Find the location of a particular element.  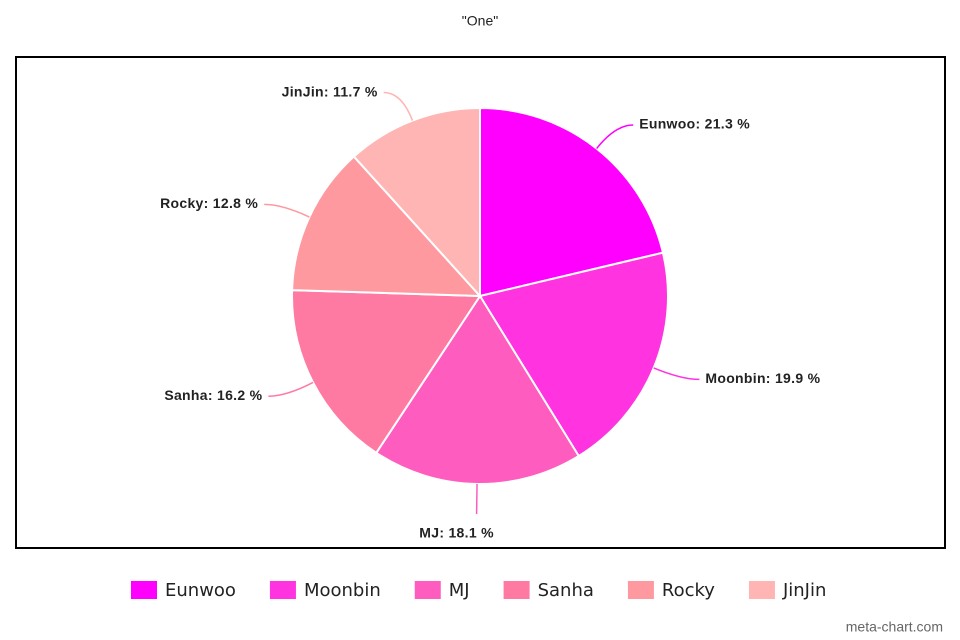

legend-label: Eunwoo is located at coordinates (200, 590).